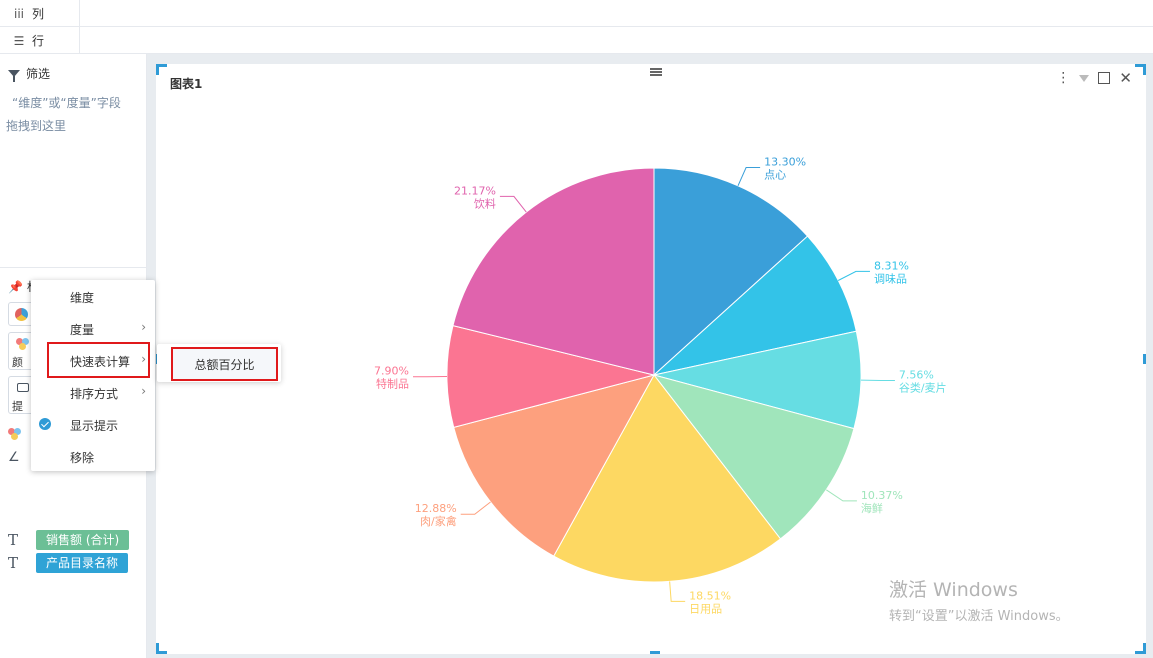  Describe the element at coordinates (186, 84) in the screenshot. I see `chart-title: 图表1` at that location.